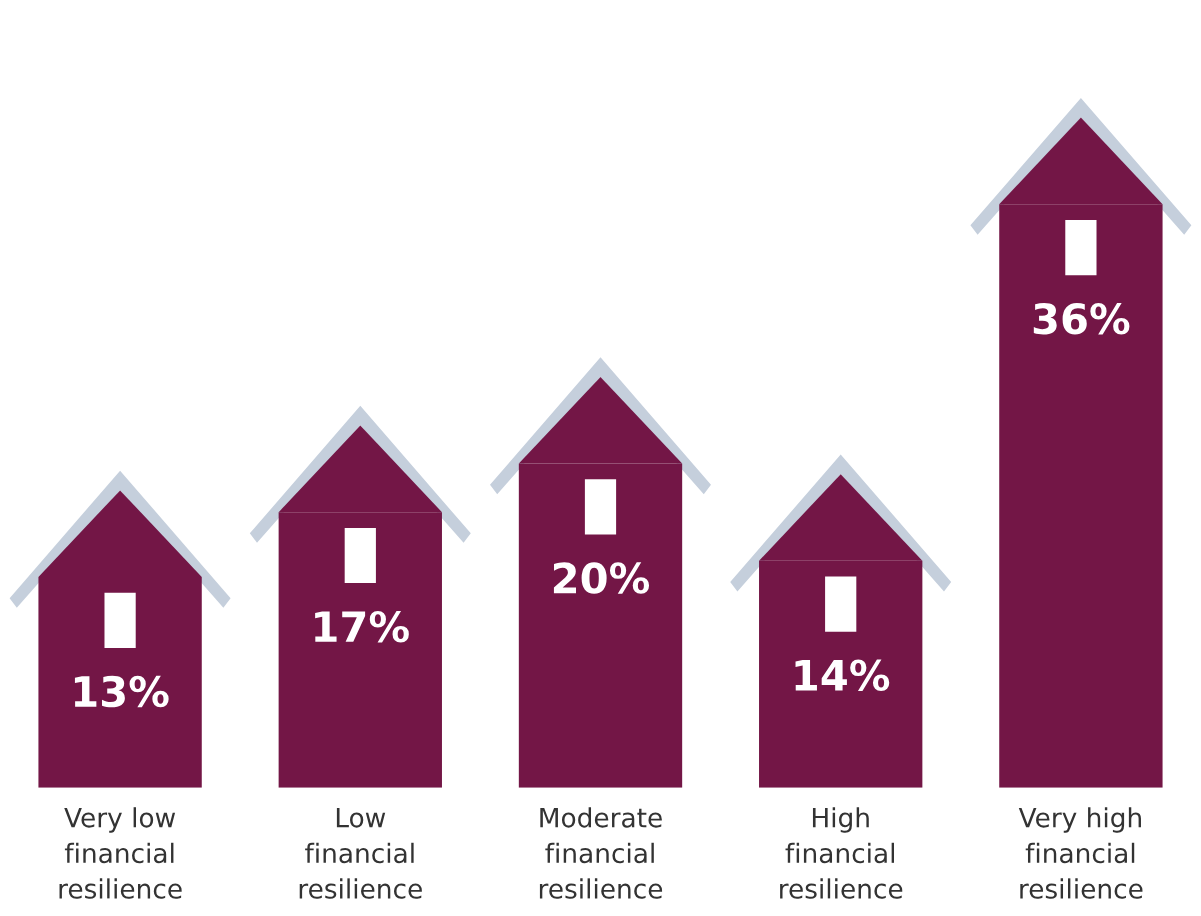 This screenshot has height=916, width=1201. Describe the element at coordinates (601, 578) in the screenshot. I see `data-label: 20%` at that location.